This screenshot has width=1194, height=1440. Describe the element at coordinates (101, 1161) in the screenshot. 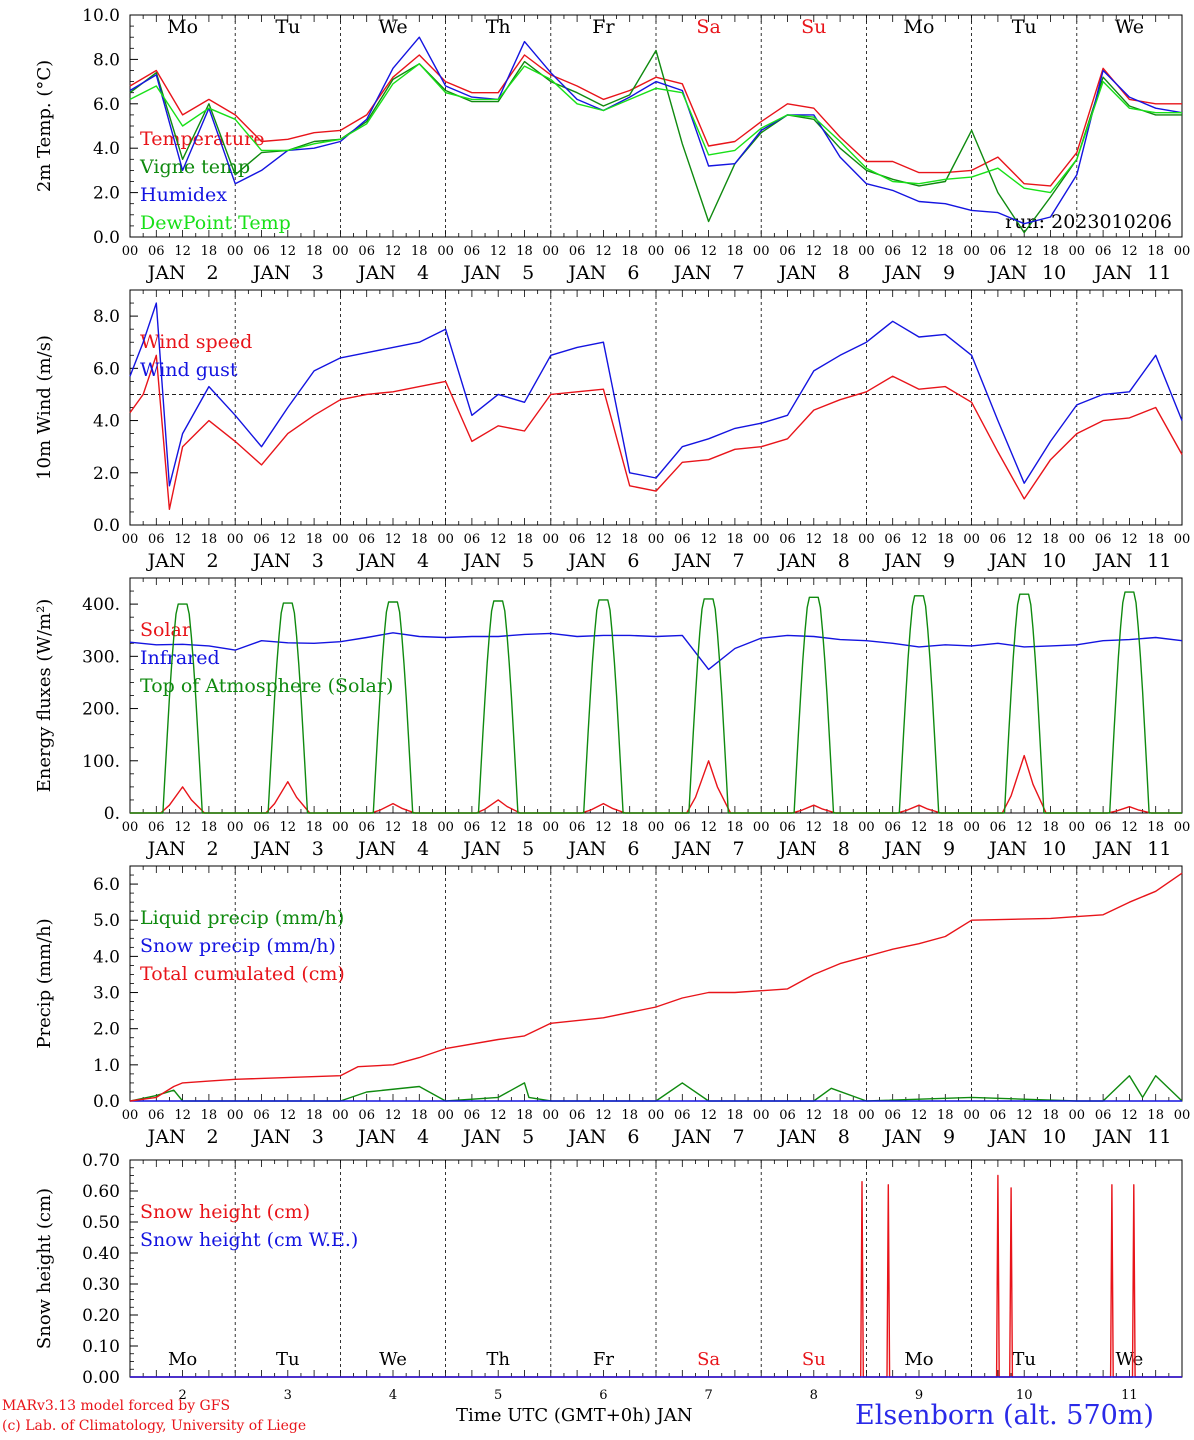

I see `y-tick-label: 0.70` at that location.